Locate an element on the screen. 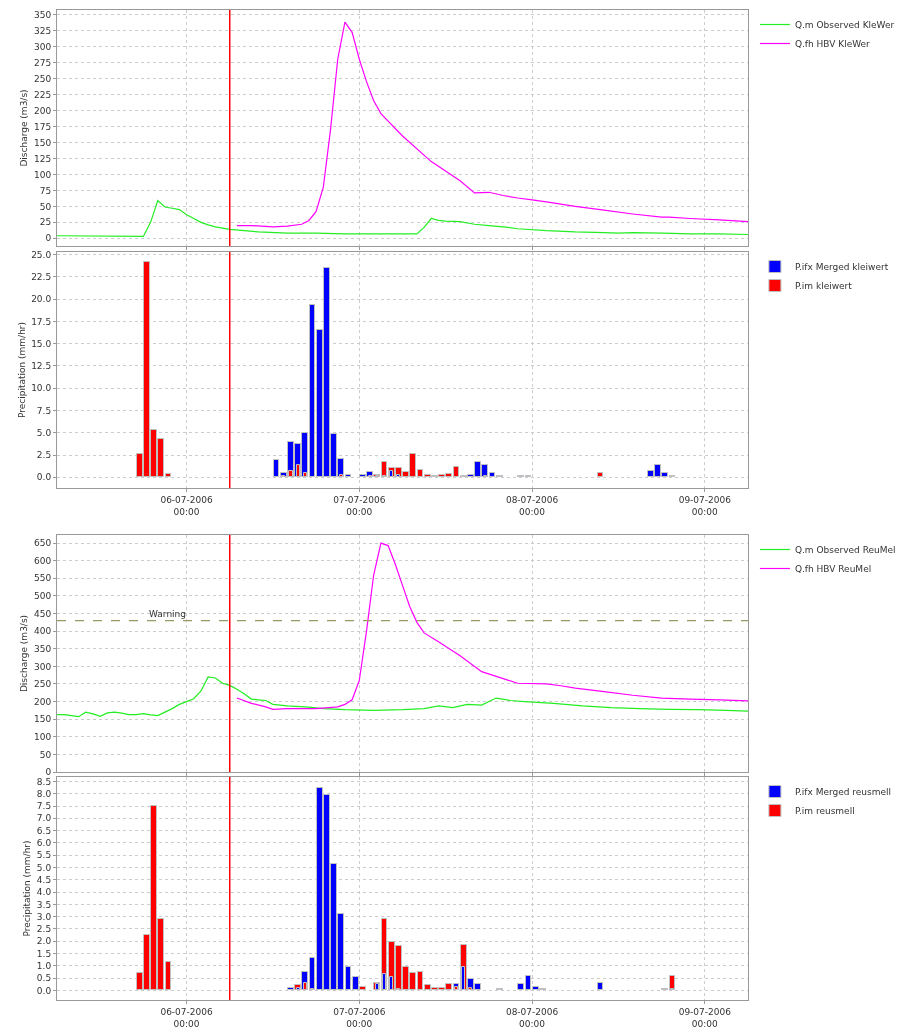 The image size is (901, 1031). y-tick-label: 0.5 is located at coordinates (44, 978).